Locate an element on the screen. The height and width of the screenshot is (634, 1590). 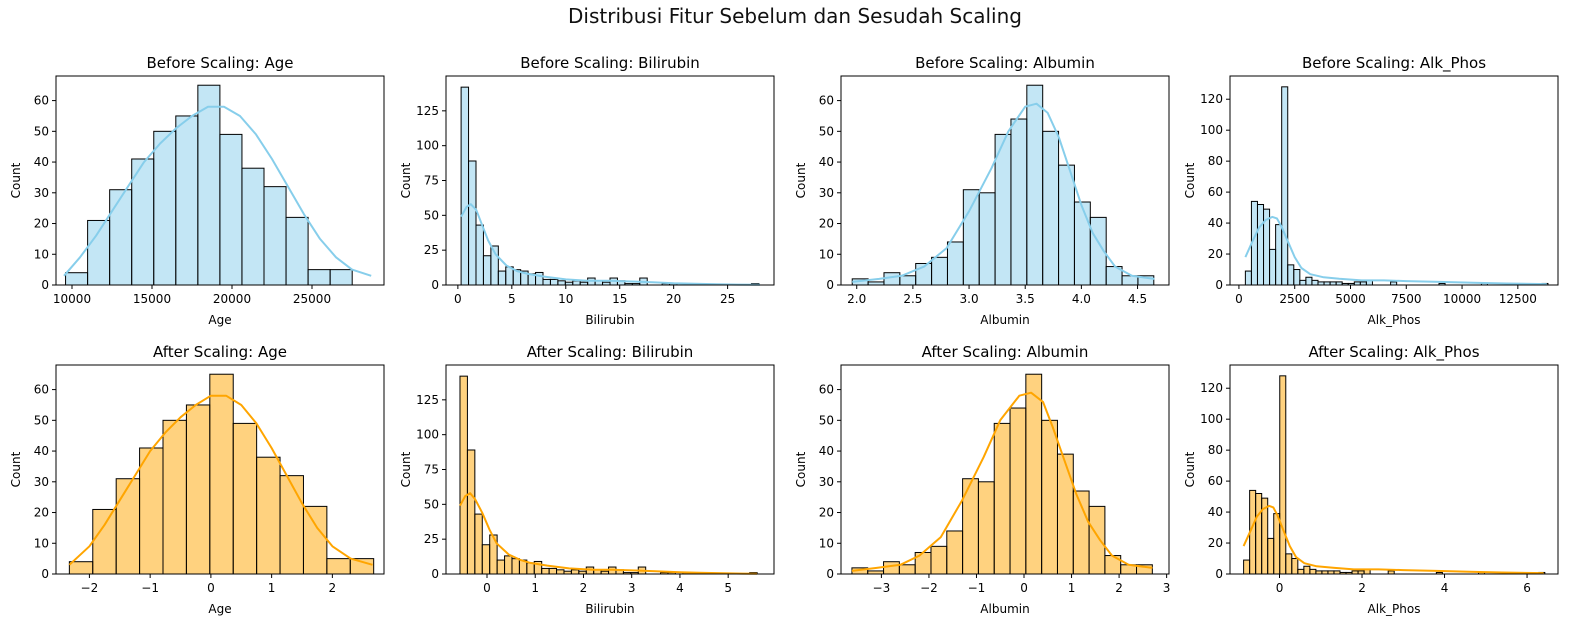
x-axis-label: Alk_Phos is located at coordinates (1394, 609).